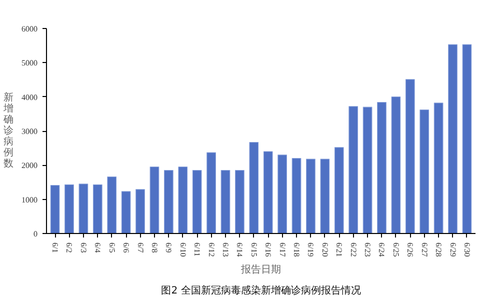  Describe the element at coordinates (183, 249) in the screenshot. I see `x-tick-label: 6/10` at that location.